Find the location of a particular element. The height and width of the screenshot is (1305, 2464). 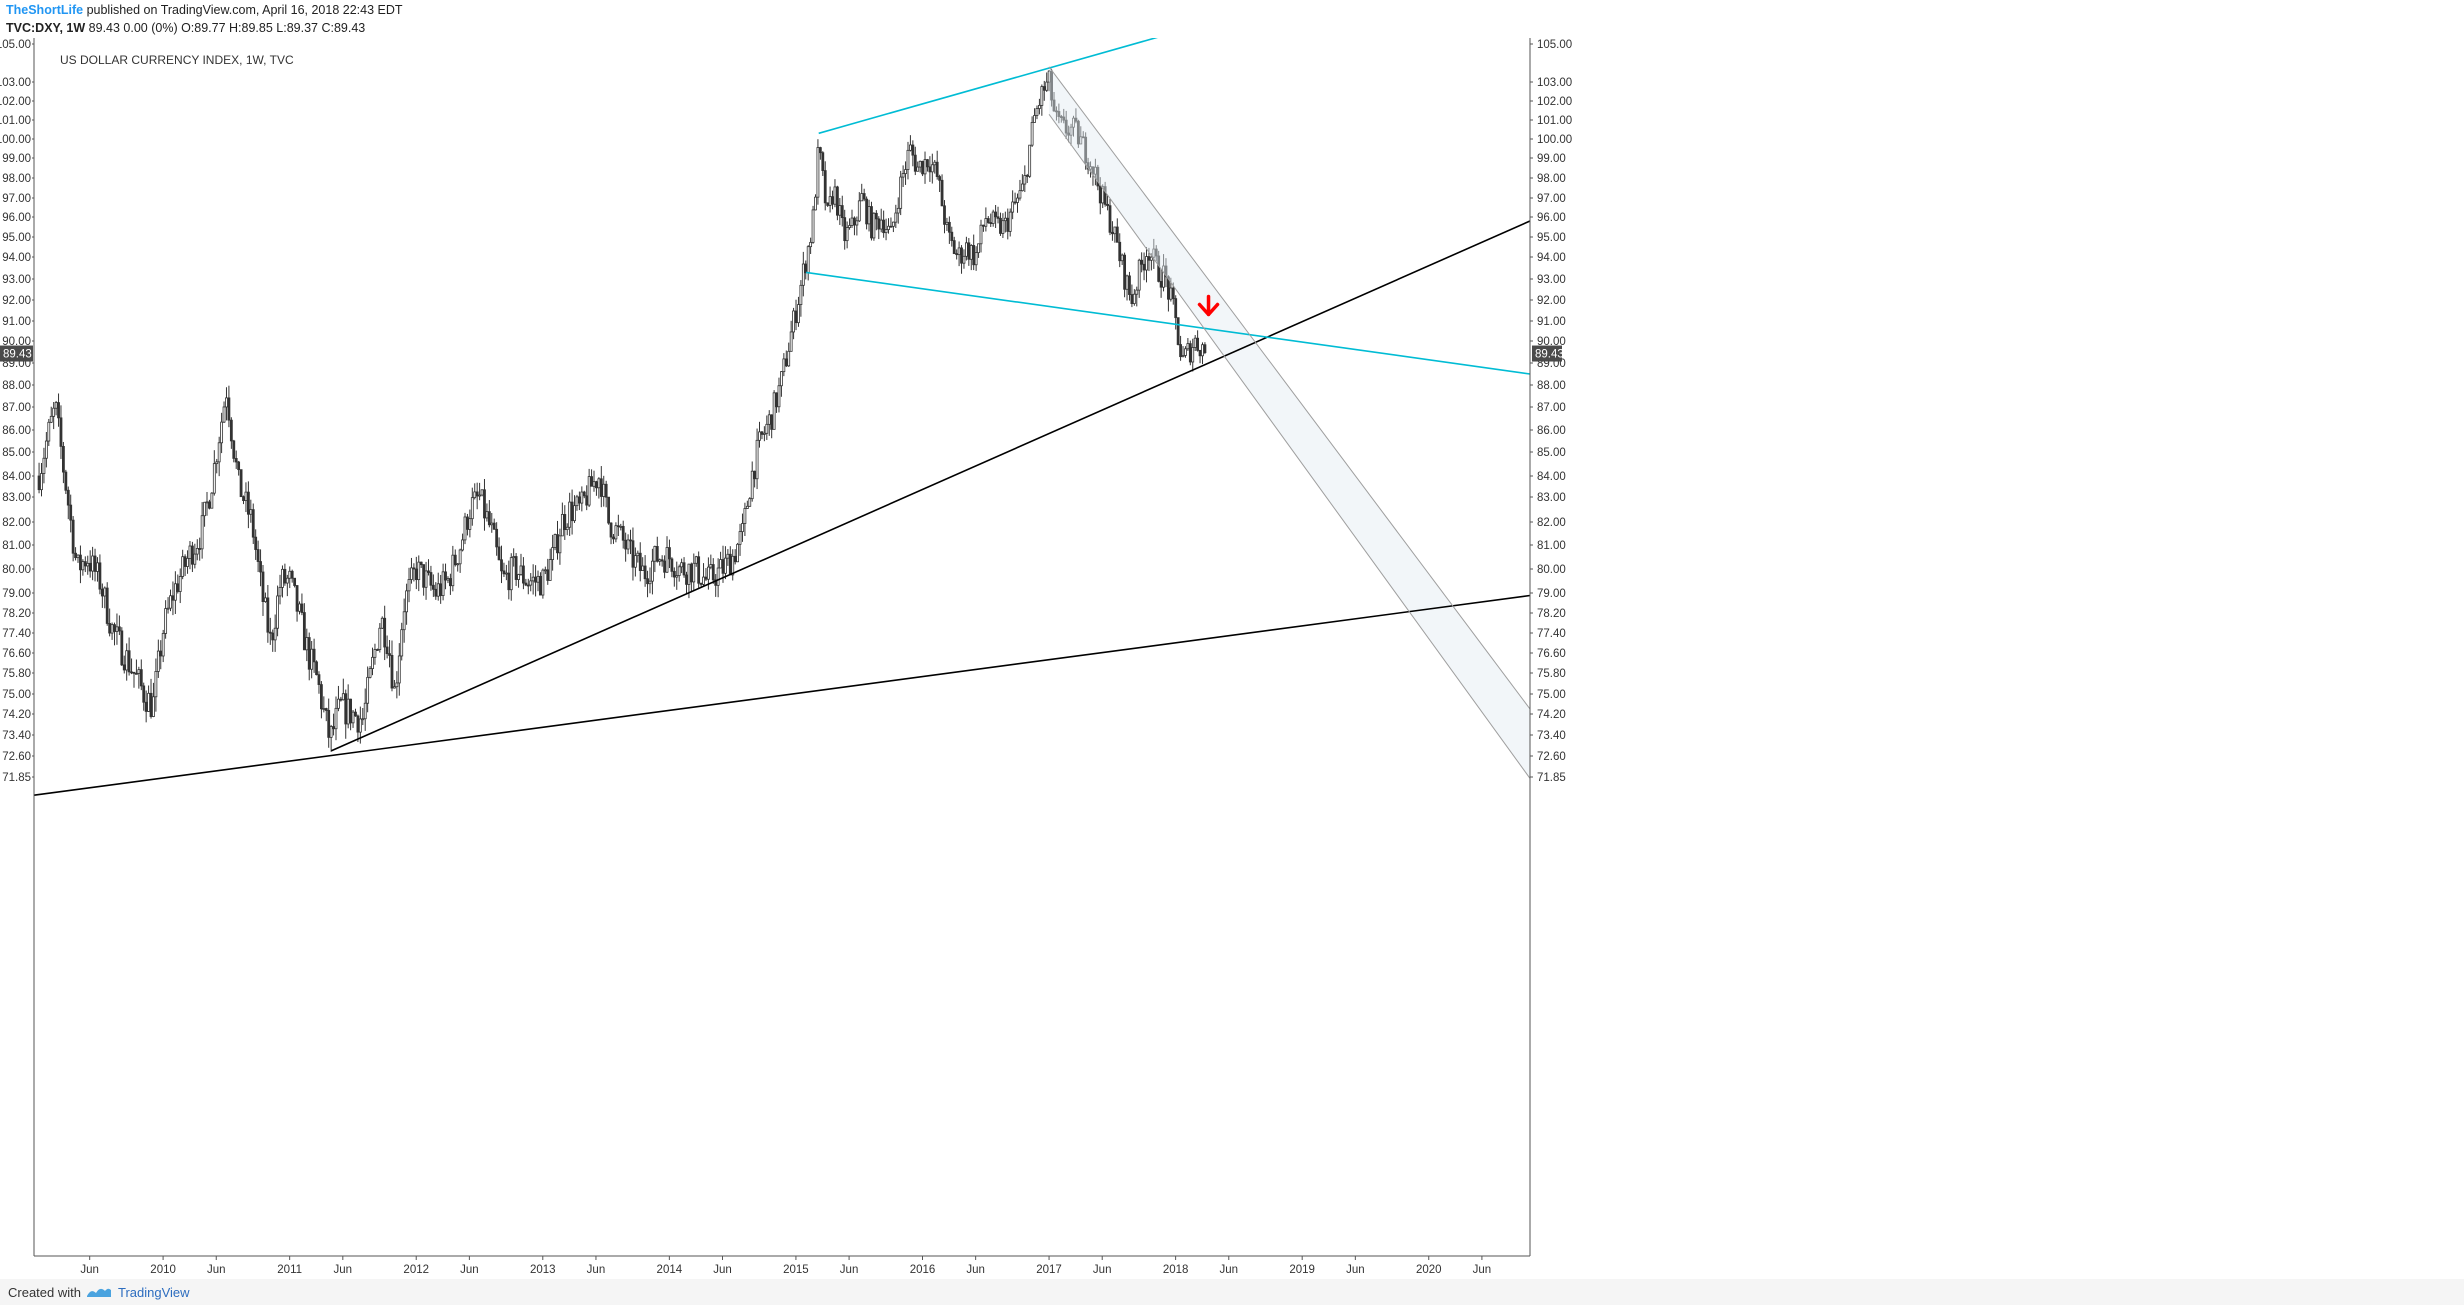

author-link: TheShortLife is located at coordinates (45, 10).